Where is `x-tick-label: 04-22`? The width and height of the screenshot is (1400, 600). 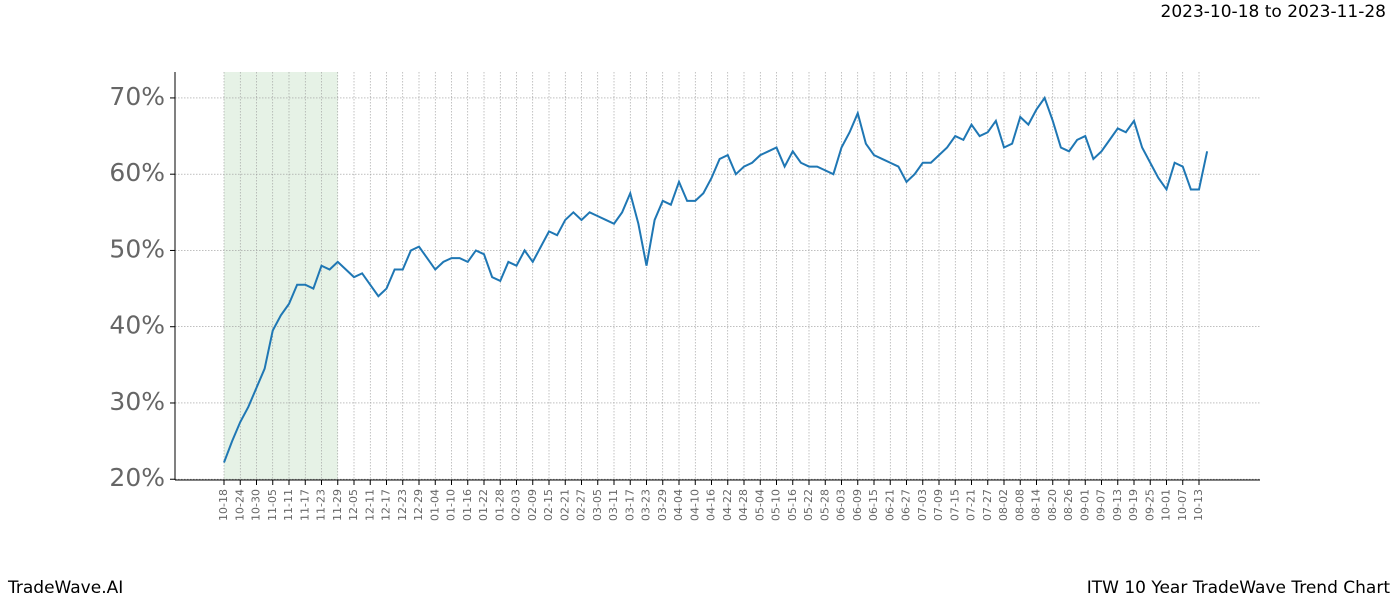 x-tick-label: 04-22 is located at coordinates (727, 505).